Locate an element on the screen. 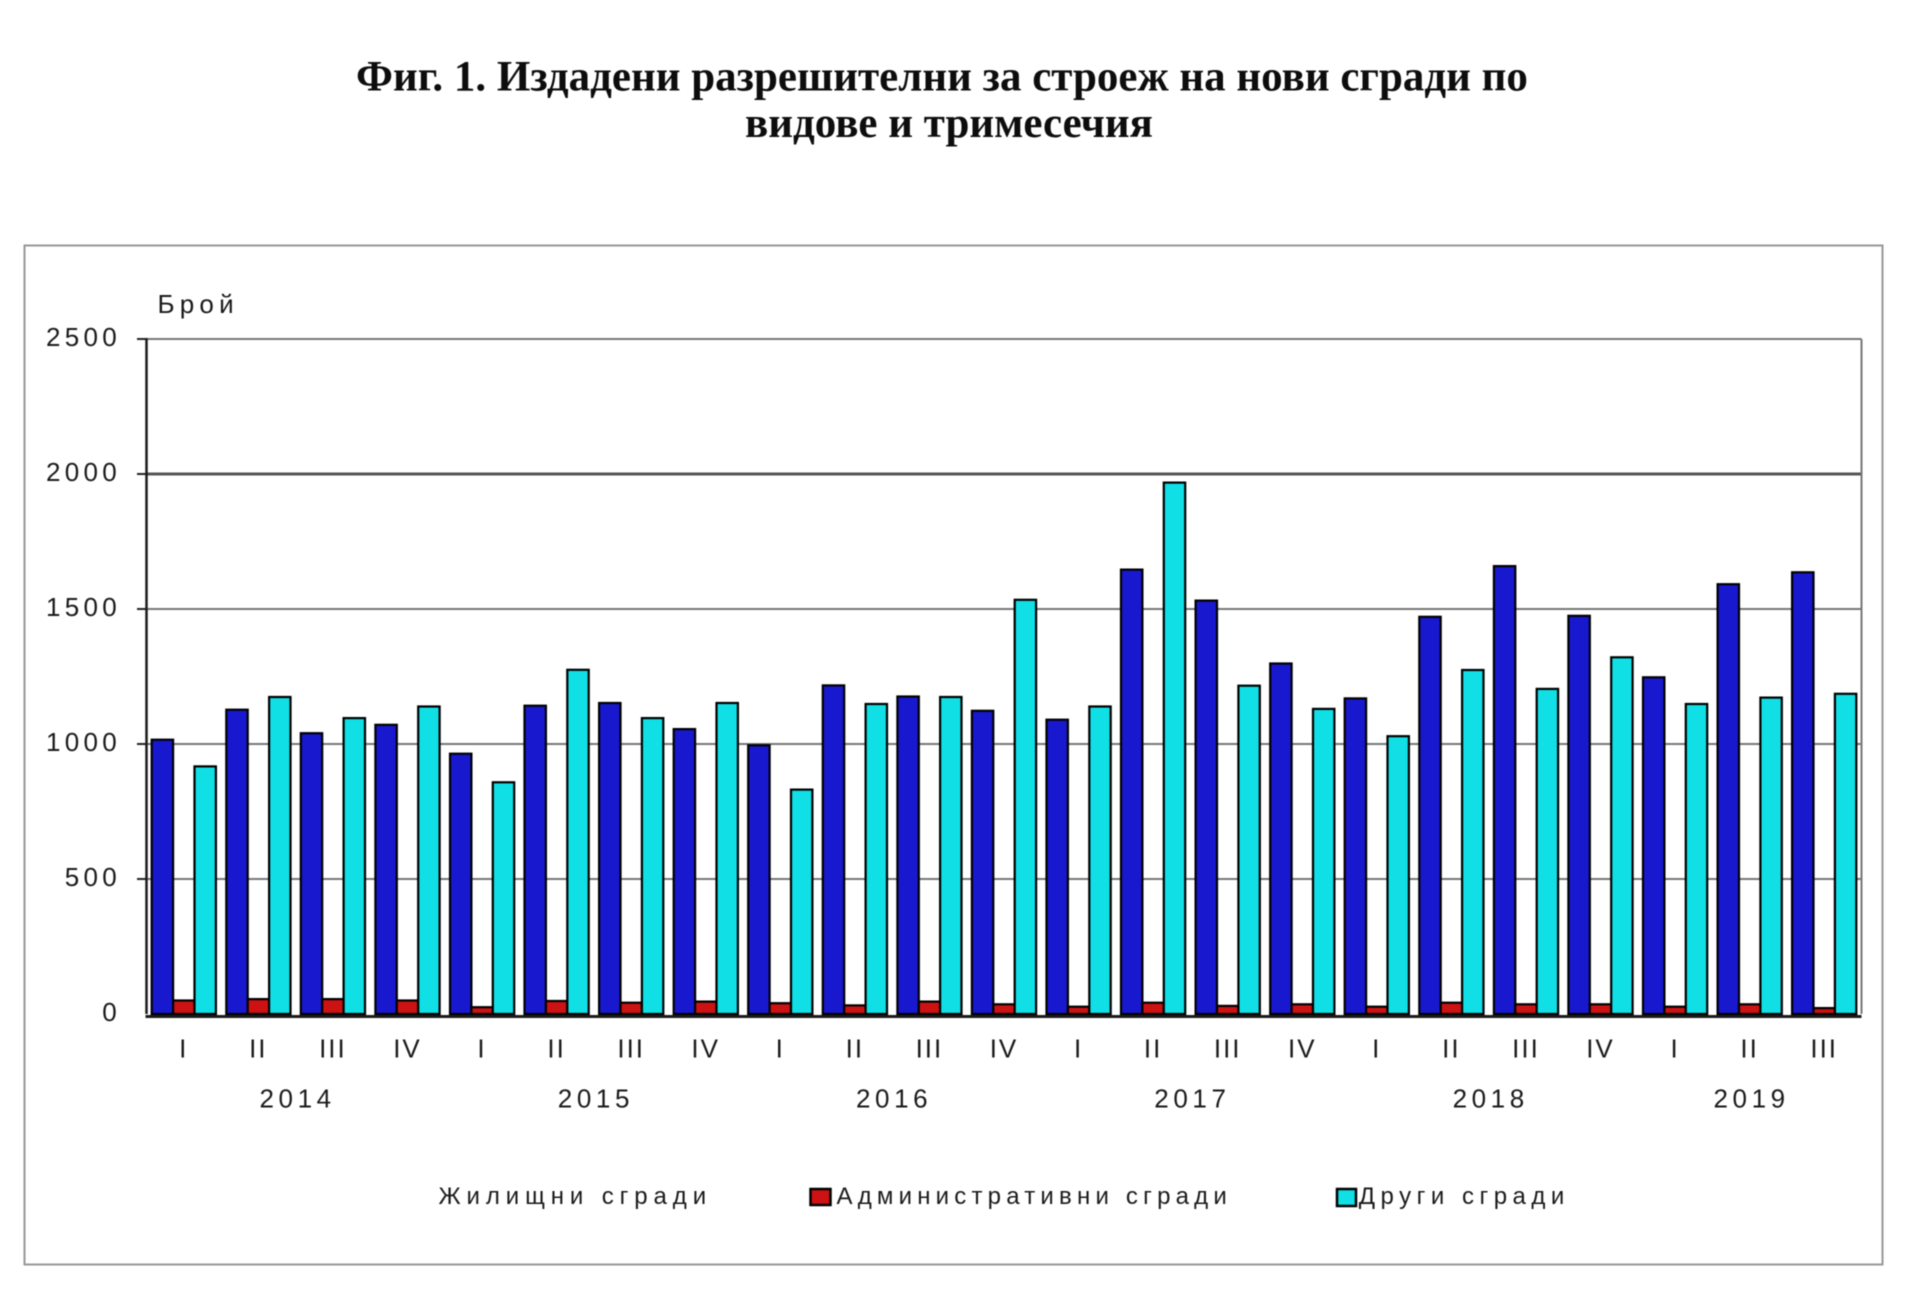  svg-text: 2019 is located at coordinates (1751, 1099).